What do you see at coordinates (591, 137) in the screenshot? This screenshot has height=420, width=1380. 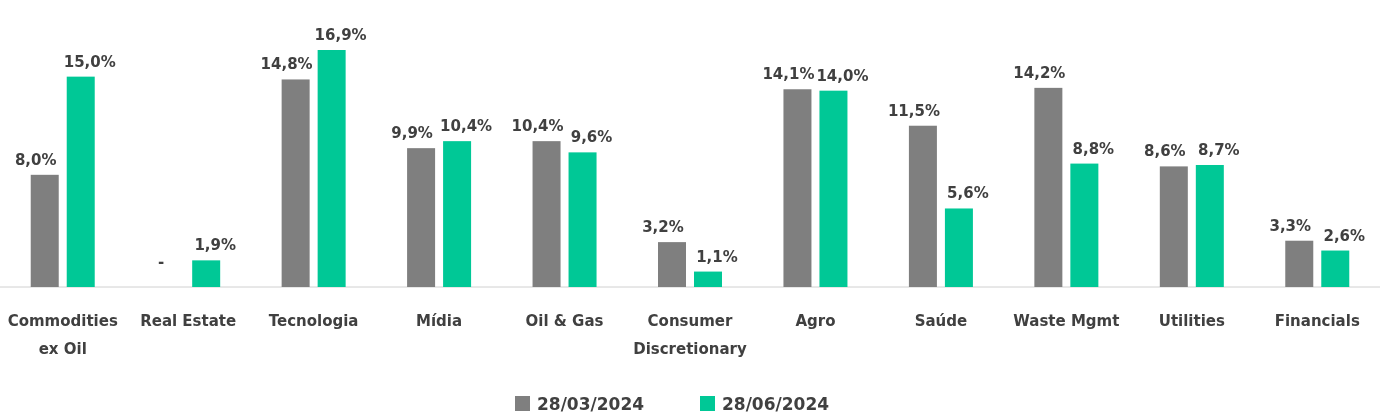 I see `data-label: 9,6%` at bounding box center [591, 137].